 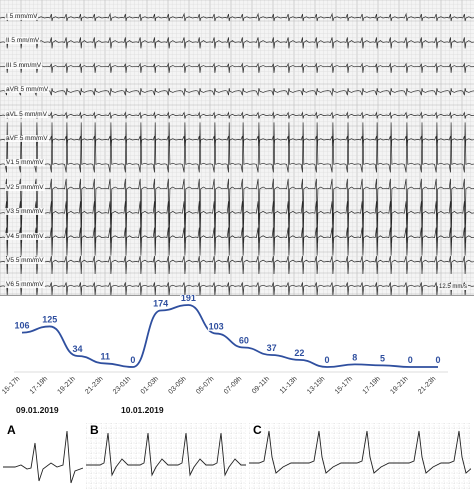 I want to click on x-tick-label: 23-01h, so click(x=122, y=385).